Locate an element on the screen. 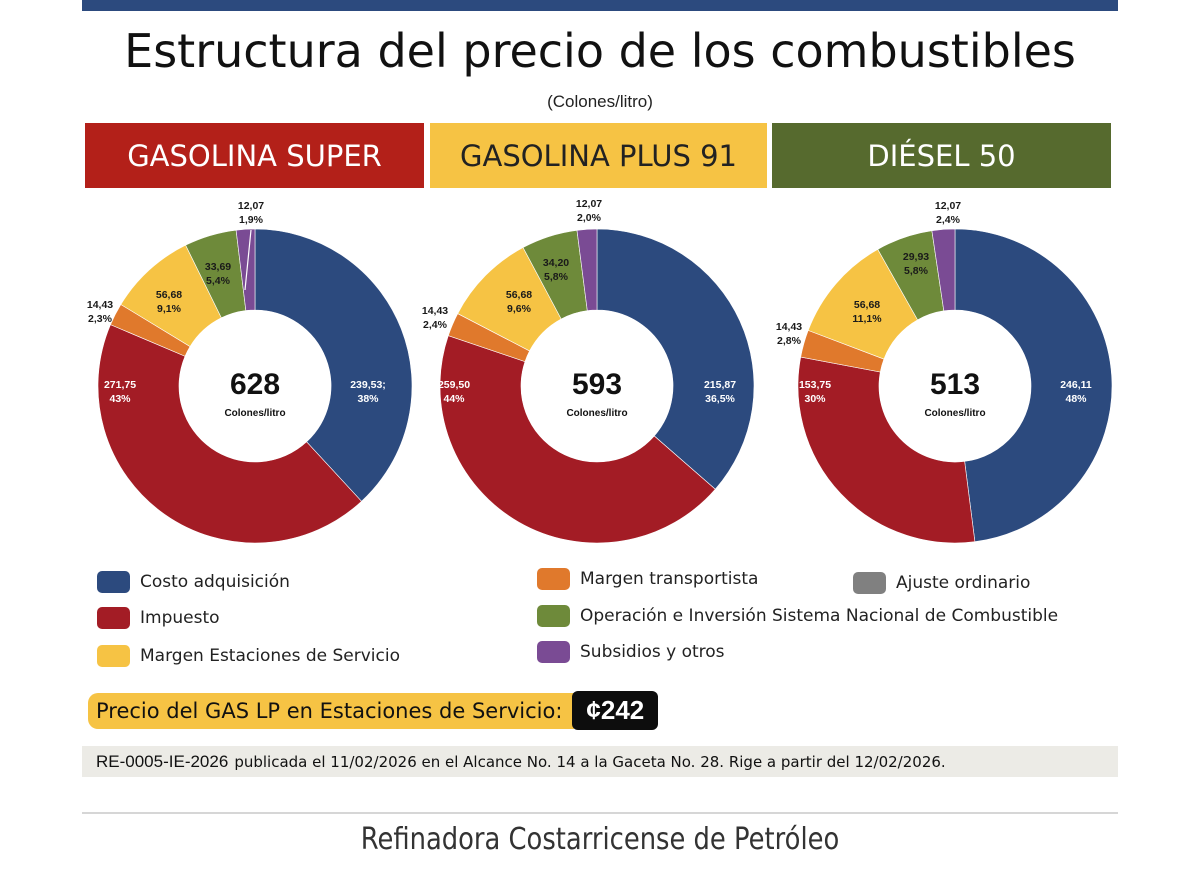 The height and width of the screenshot is (888, 1200). data-label-value: 29,93 is located at coordinates (916, 257).